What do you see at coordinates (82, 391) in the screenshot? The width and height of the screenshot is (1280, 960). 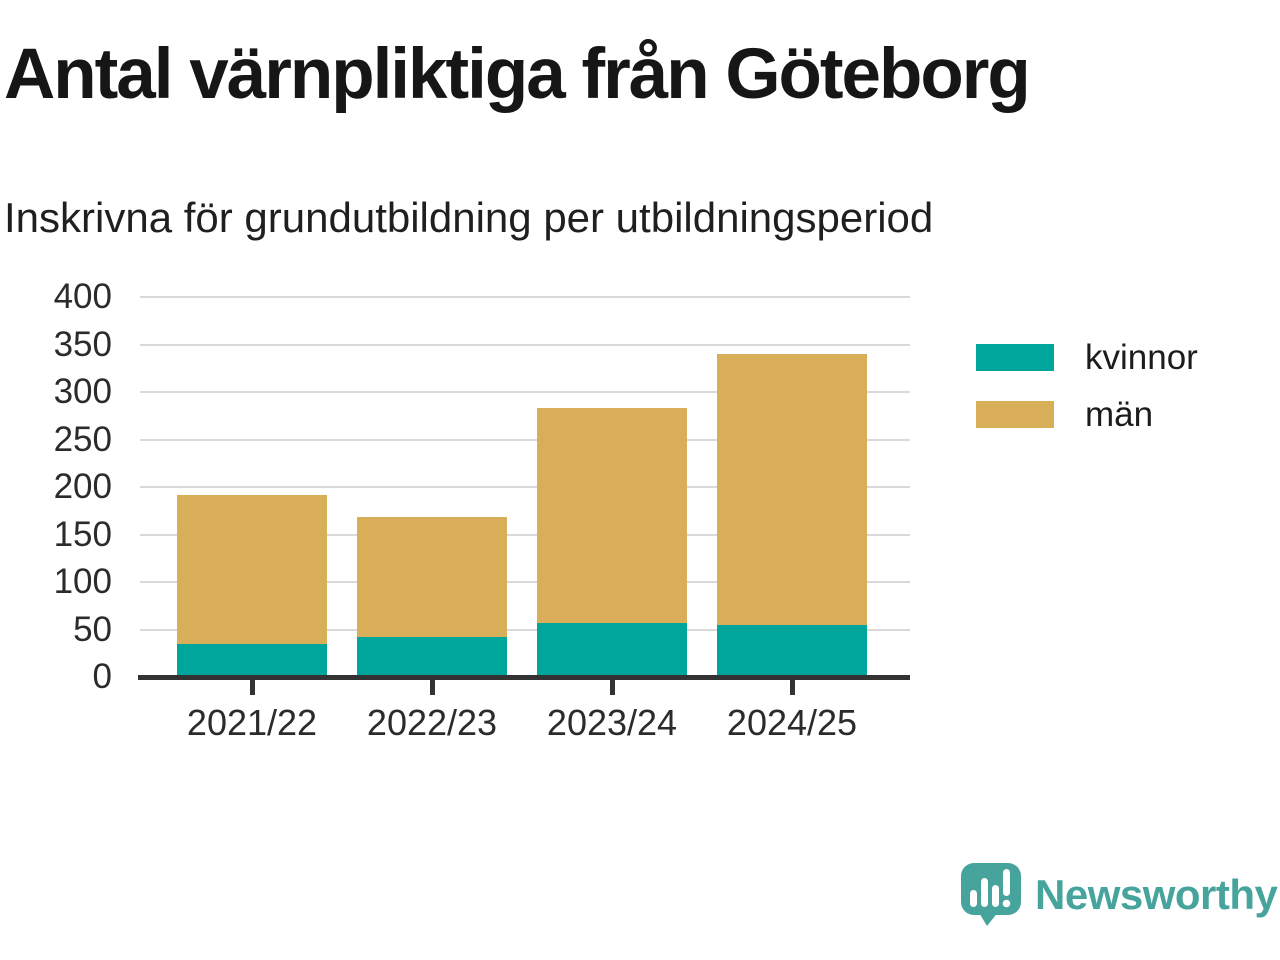 I see `y-tick-label-300: 300` at bounding box center [82, 391].